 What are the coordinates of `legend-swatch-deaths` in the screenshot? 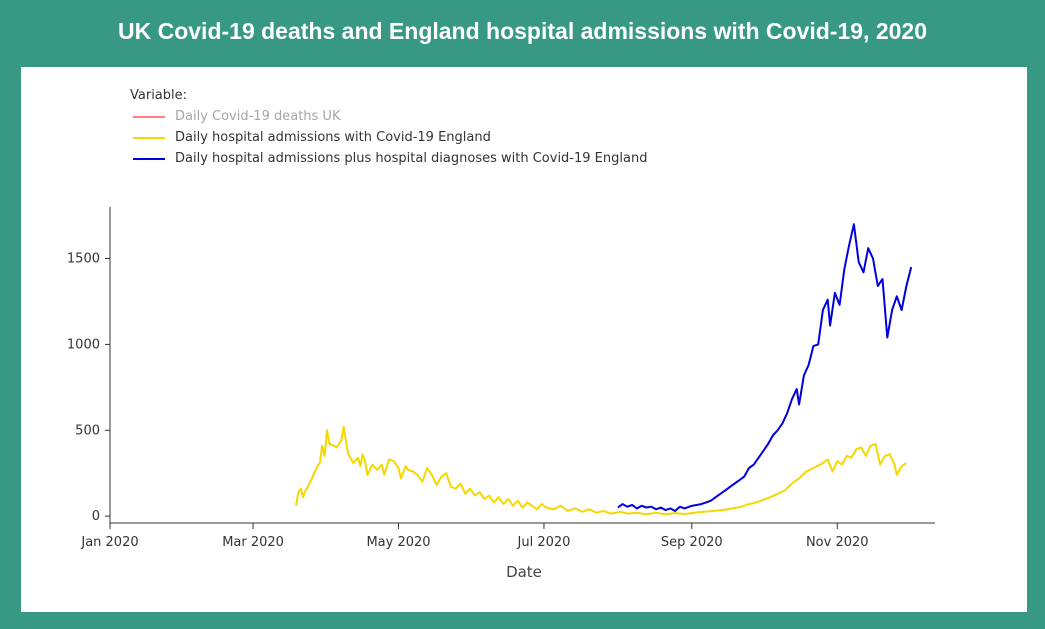 It's located at (149, 116).